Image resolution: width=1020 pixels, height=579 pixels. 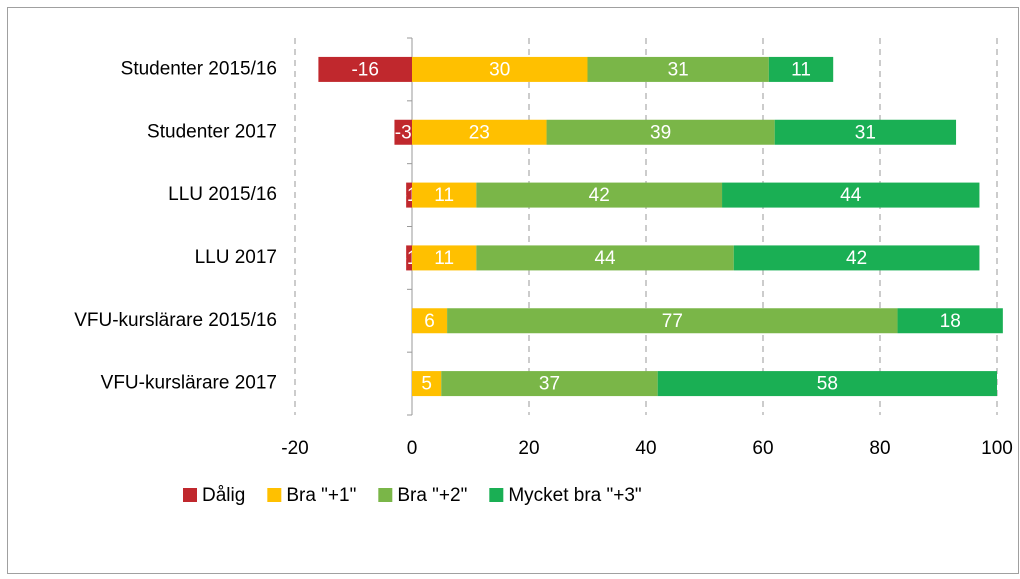 What do you see at coordinates (412, 448) in the screenshot?
I see `x-tick-label: 0` at bounding box center [412, 448].